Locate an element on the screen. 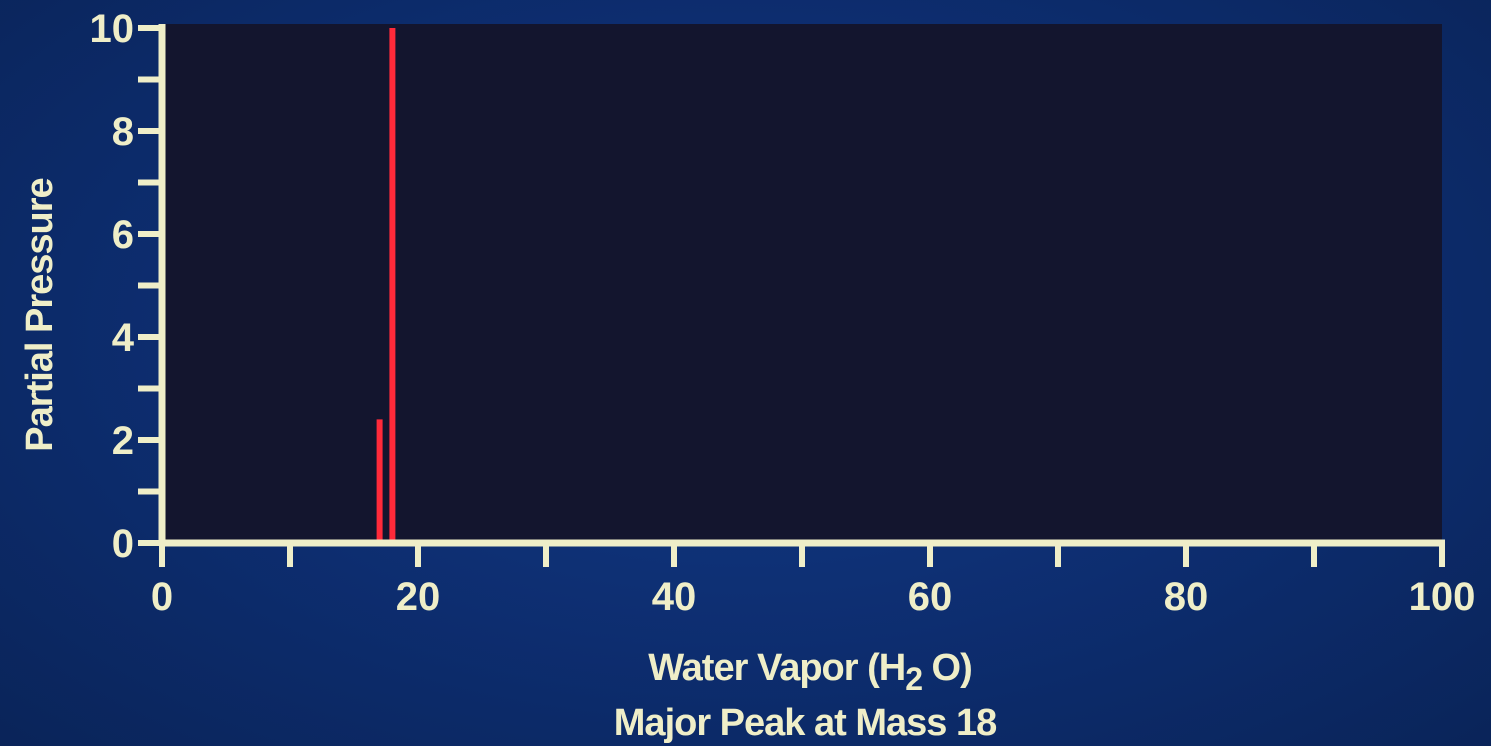  x-axis-label-subscript: 2 is located at coordinates (913, 679).